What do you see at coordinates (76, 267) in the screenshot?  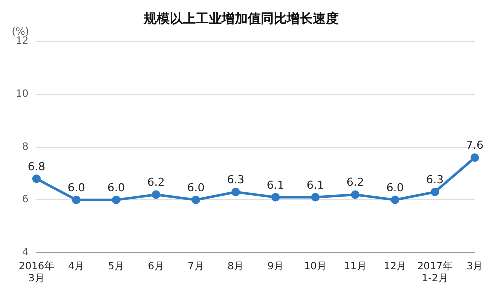 I see `x-tick-label: 4月` at bounding box center [76, 267].